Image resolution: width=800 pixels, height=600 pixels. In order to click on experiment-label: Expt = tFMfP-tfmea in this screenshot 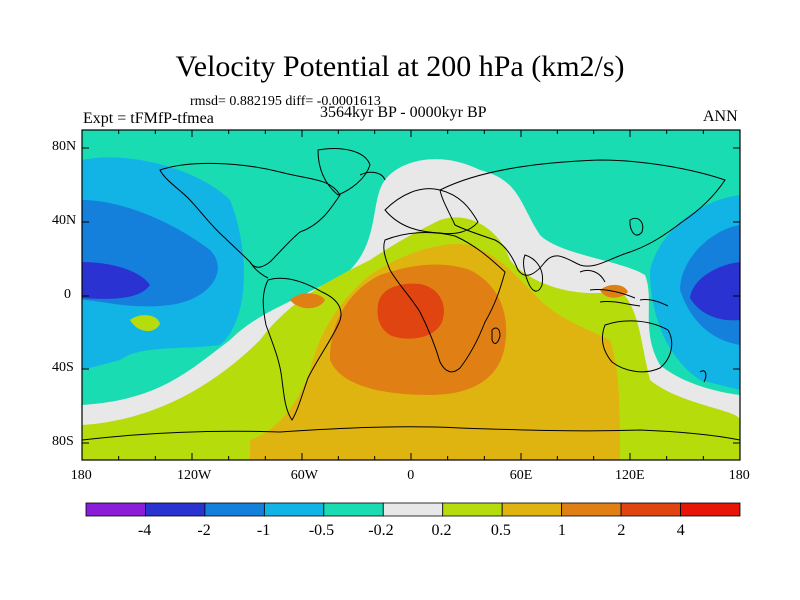, I will do `click(148, 118)`.